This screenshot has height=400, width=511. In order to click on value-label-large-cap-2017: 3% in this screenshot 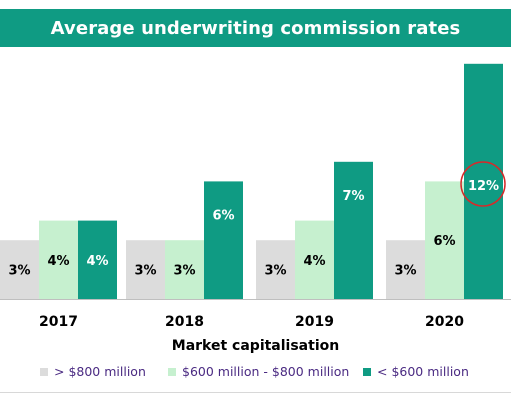, I will do `click(19, 271)`.